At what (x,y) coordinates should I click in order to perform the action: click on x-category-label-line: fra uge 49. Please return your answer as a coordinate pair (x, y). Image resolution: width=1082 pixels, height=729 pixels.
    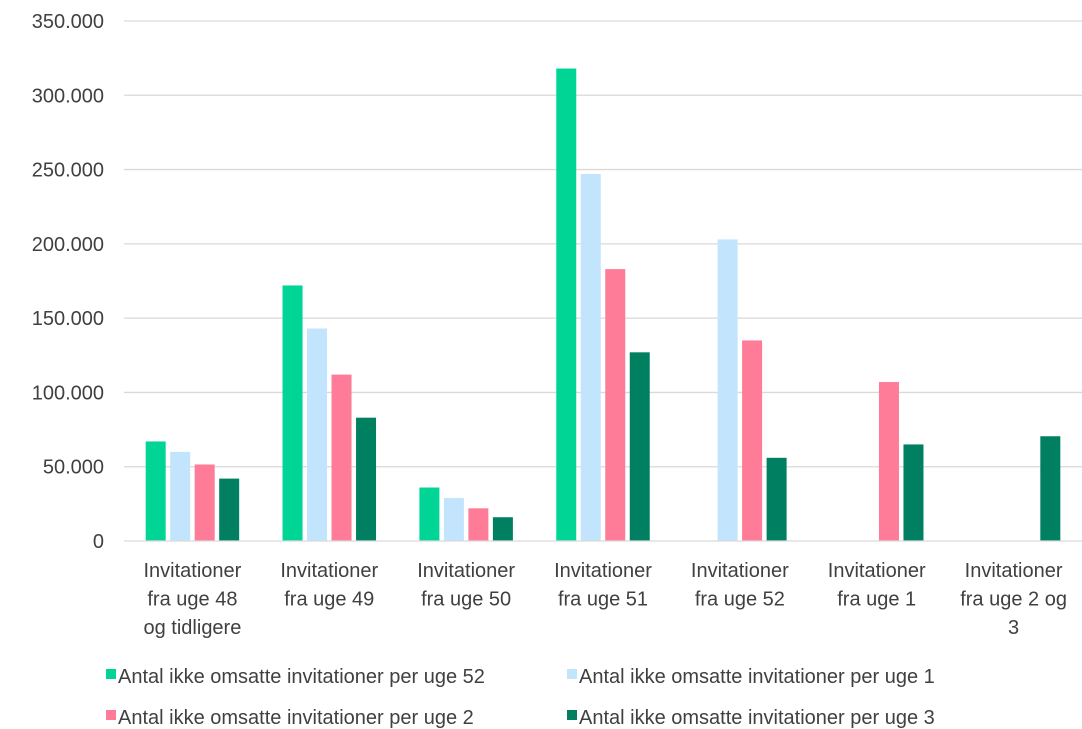
    Looking at the image, I should click on (329, 600).